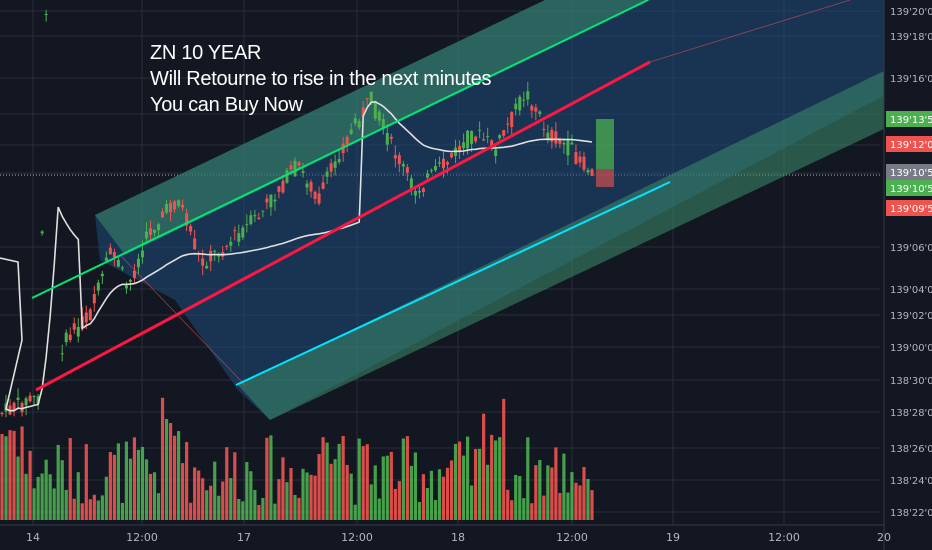  I want to click on position-stop-zone, so click(605, 178).